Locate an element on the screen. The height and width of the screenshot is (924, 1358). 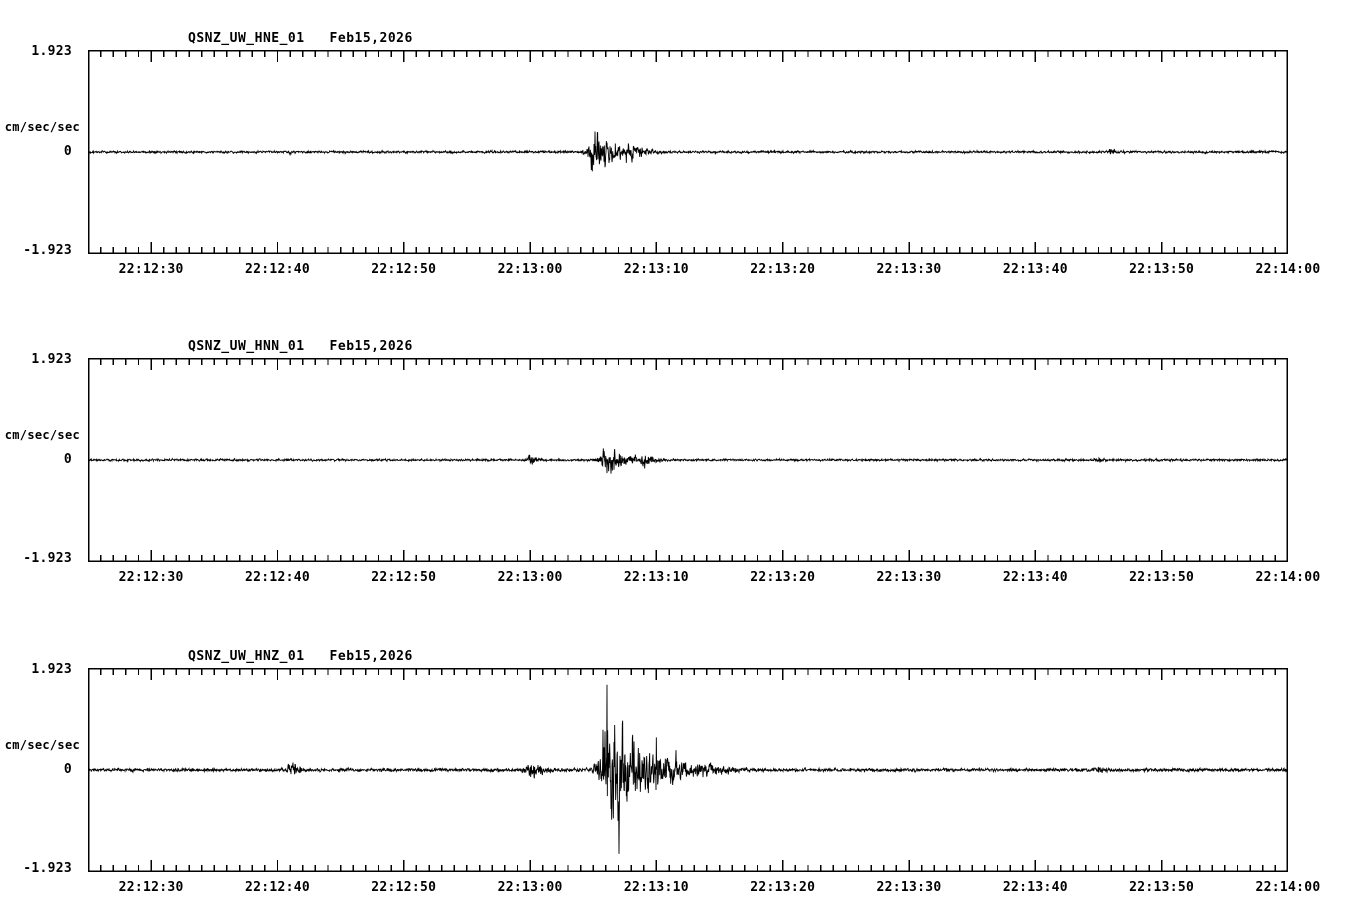
waveform-trace-hne is located at coordinates (688, 151).